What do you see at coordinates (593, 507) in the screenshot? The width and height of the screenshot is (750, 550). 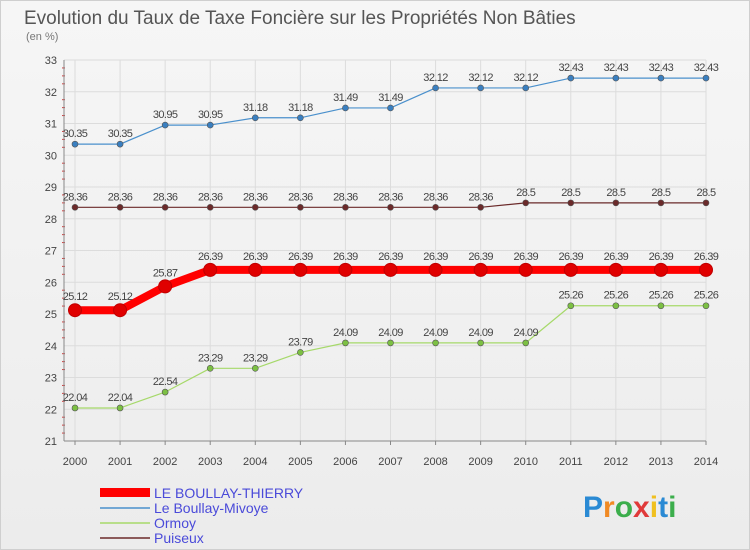 I see `logo-letter: P` at bounding box center [593, 507].